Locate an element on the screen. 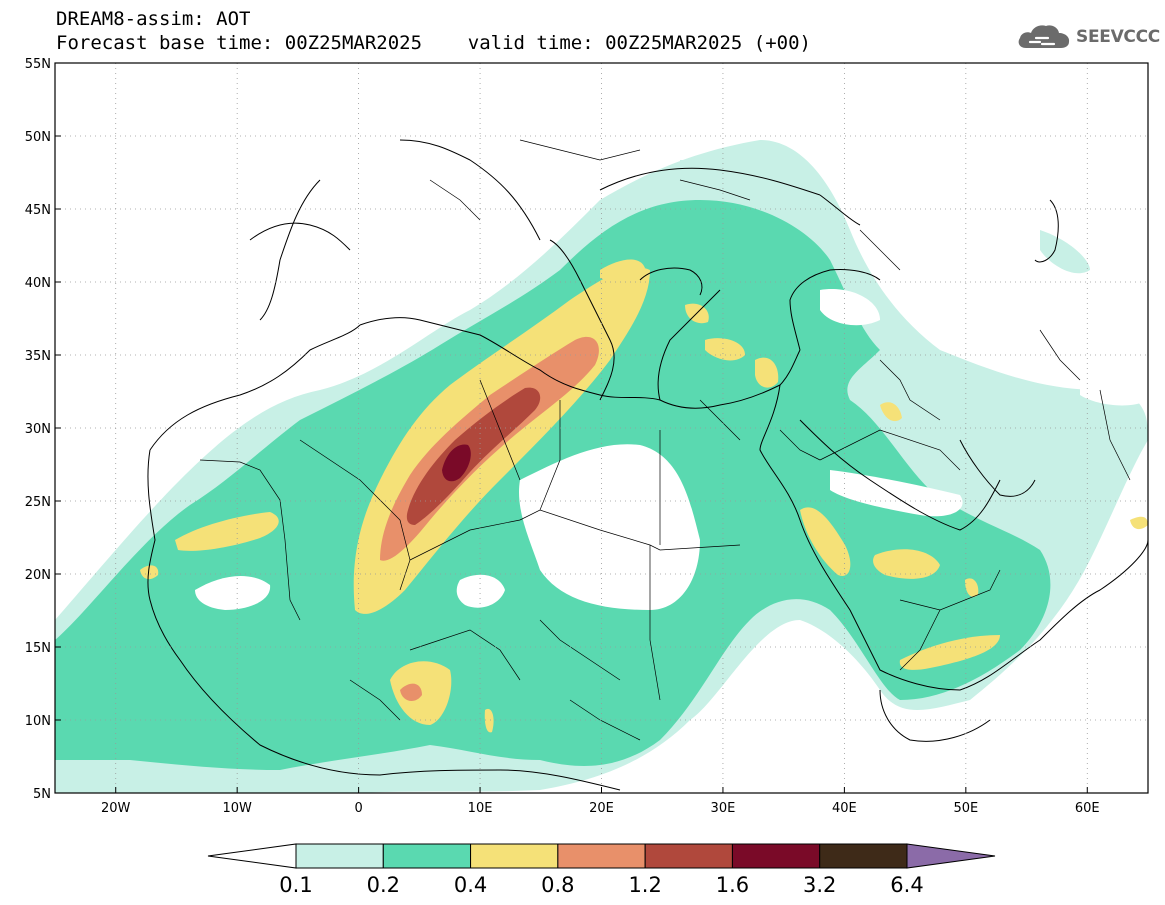 This screenshot has width=1165, height=905. colorbar-low-arrow is located at coordinates (252, 856).